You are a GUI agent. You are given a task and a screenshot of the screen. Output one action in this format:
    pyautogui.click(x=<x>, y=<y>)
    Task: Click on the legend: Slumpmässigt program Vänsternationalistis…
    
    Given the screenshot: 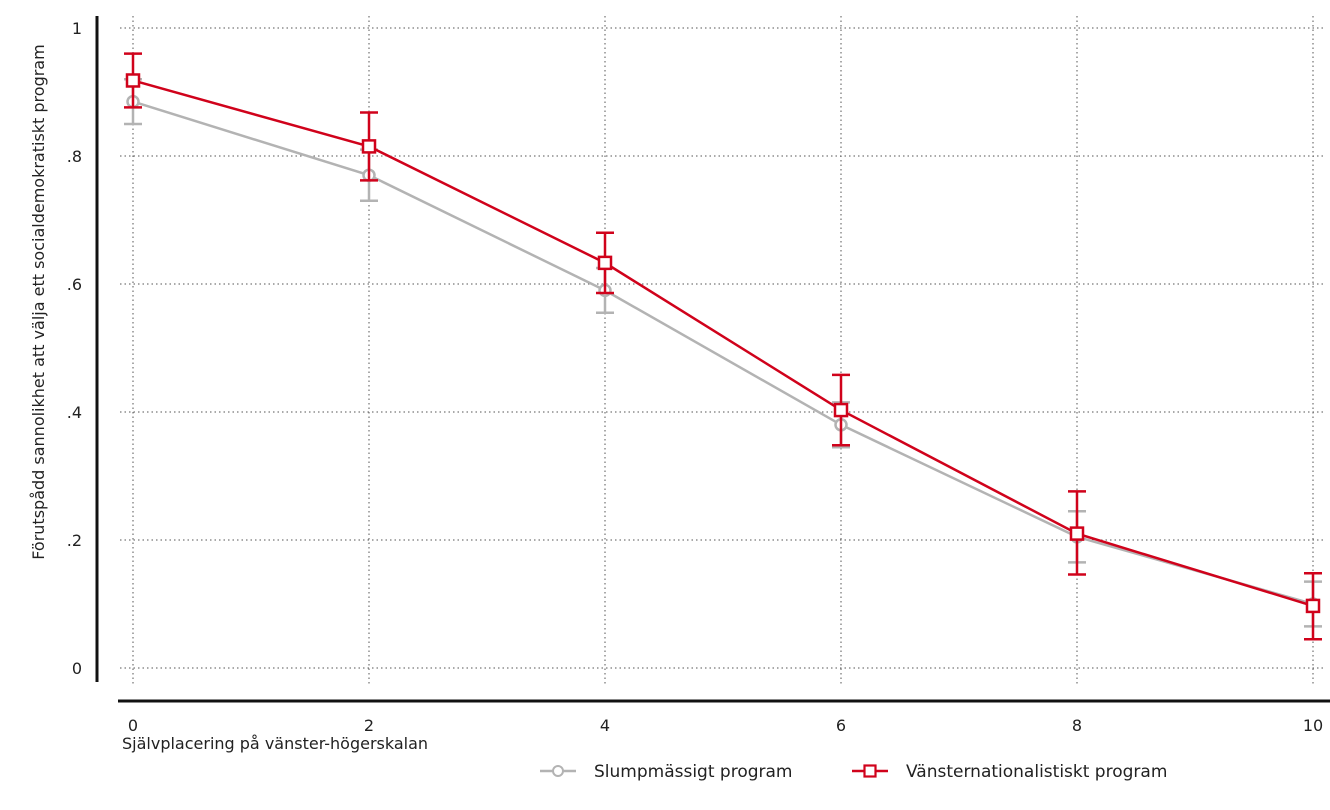 What is the action you would take?
    pyautogui.click(x=853, y=772)
    